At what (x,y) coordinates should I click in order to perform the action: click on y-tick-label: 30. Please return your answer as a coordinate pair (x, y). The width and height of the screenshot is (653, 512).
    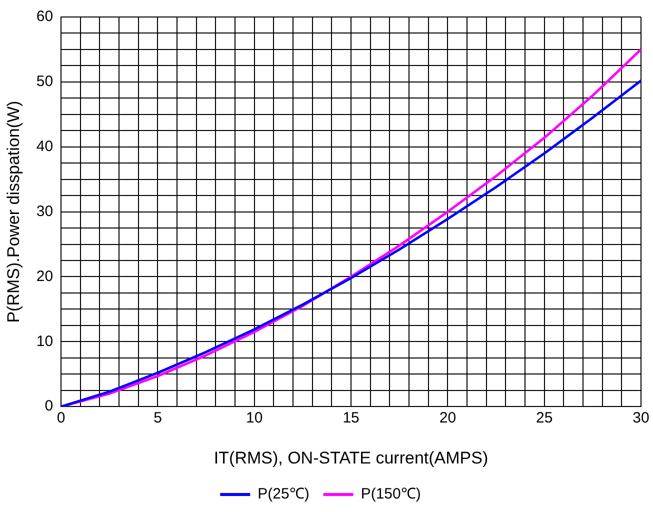
    Looking at the image, I should click on (45, 211).